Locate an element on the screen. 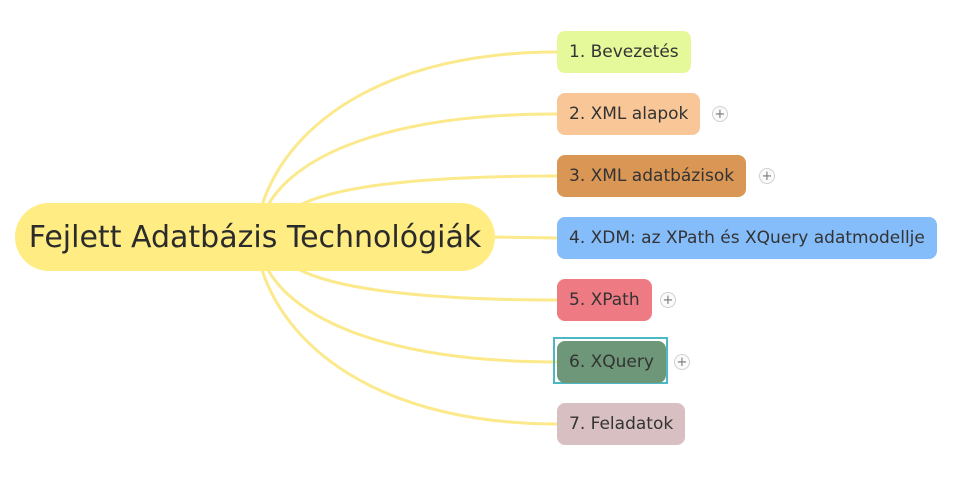 The height and width of the screenshot is (477, 956). topic-label: 2. XML alapok is located at coordinates (629, 114).